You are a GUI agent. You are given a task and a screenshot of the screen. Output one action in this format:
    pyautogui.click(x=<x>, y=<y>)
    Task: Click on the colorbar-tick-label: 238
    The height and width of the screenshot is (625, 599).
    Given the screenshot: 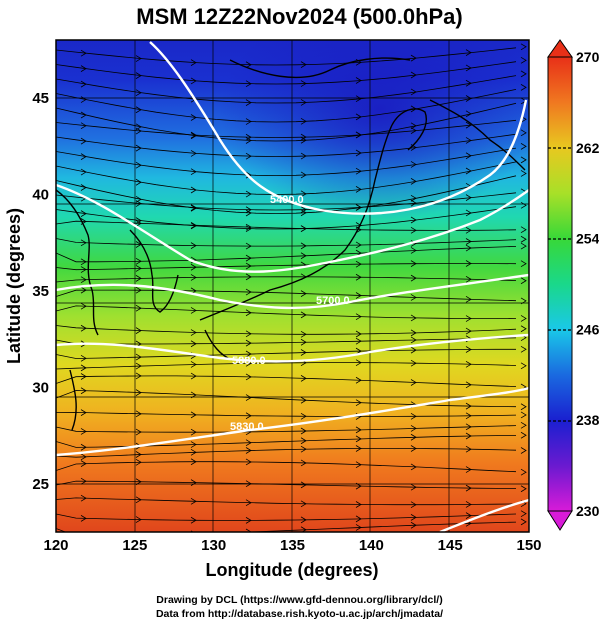 What is the action you would take?
    pyautogui.click(x=587, y=420)
    